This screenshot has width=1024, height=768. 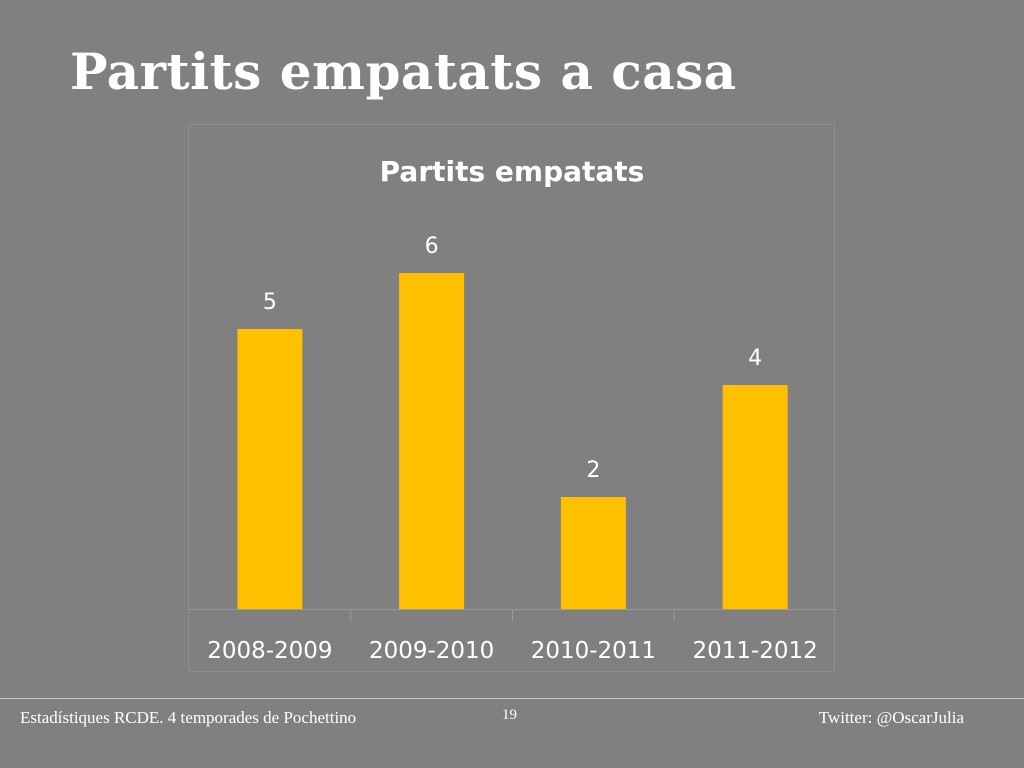 I want to click on x-tick-label-2010-2011: 2010-2011, so click(x=593, y=651).